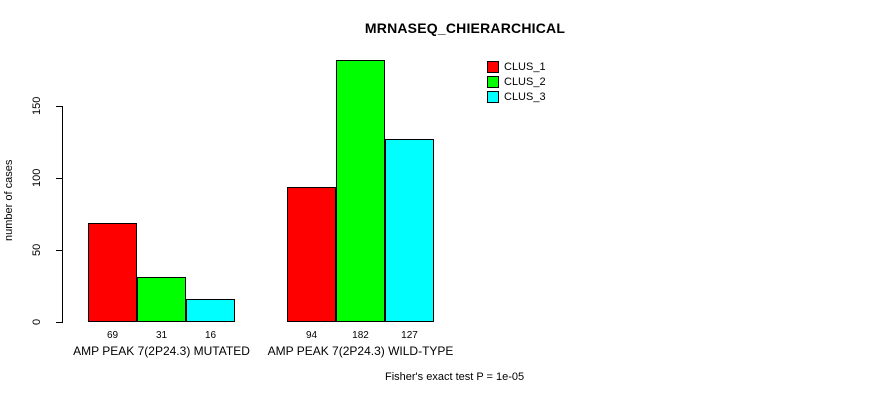  Describe the element at coordinates (525, 82) in the screenshot. I see `legend-label: CLUS_2` at that location.